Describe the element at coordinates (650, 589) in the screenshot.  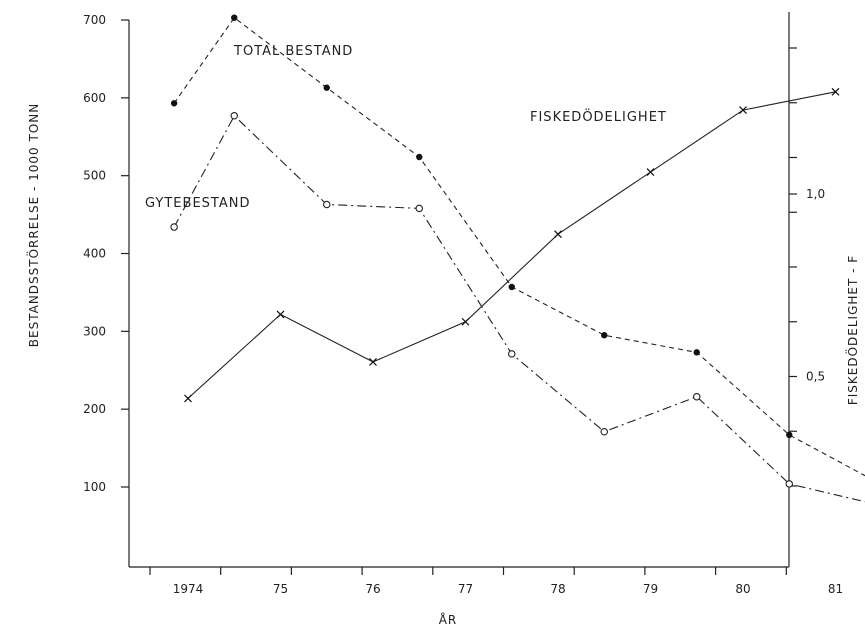
I see `x-tick-label: 79` at that location.